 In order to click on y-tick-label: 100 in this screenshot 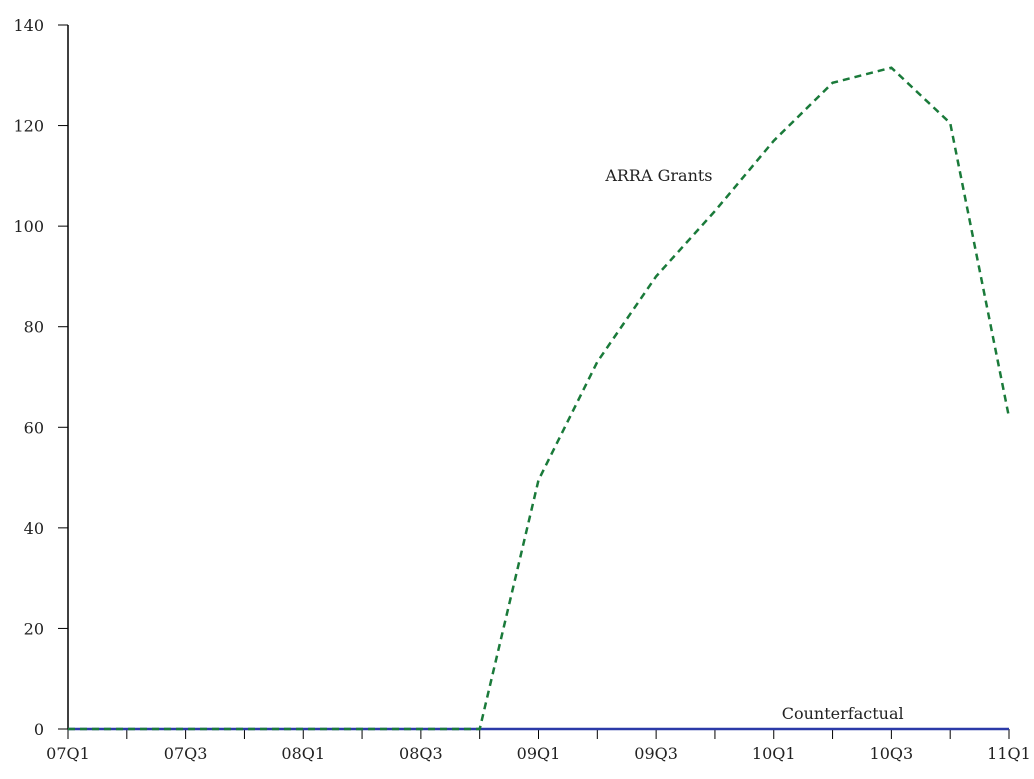, I will do `click(28, 226)`.